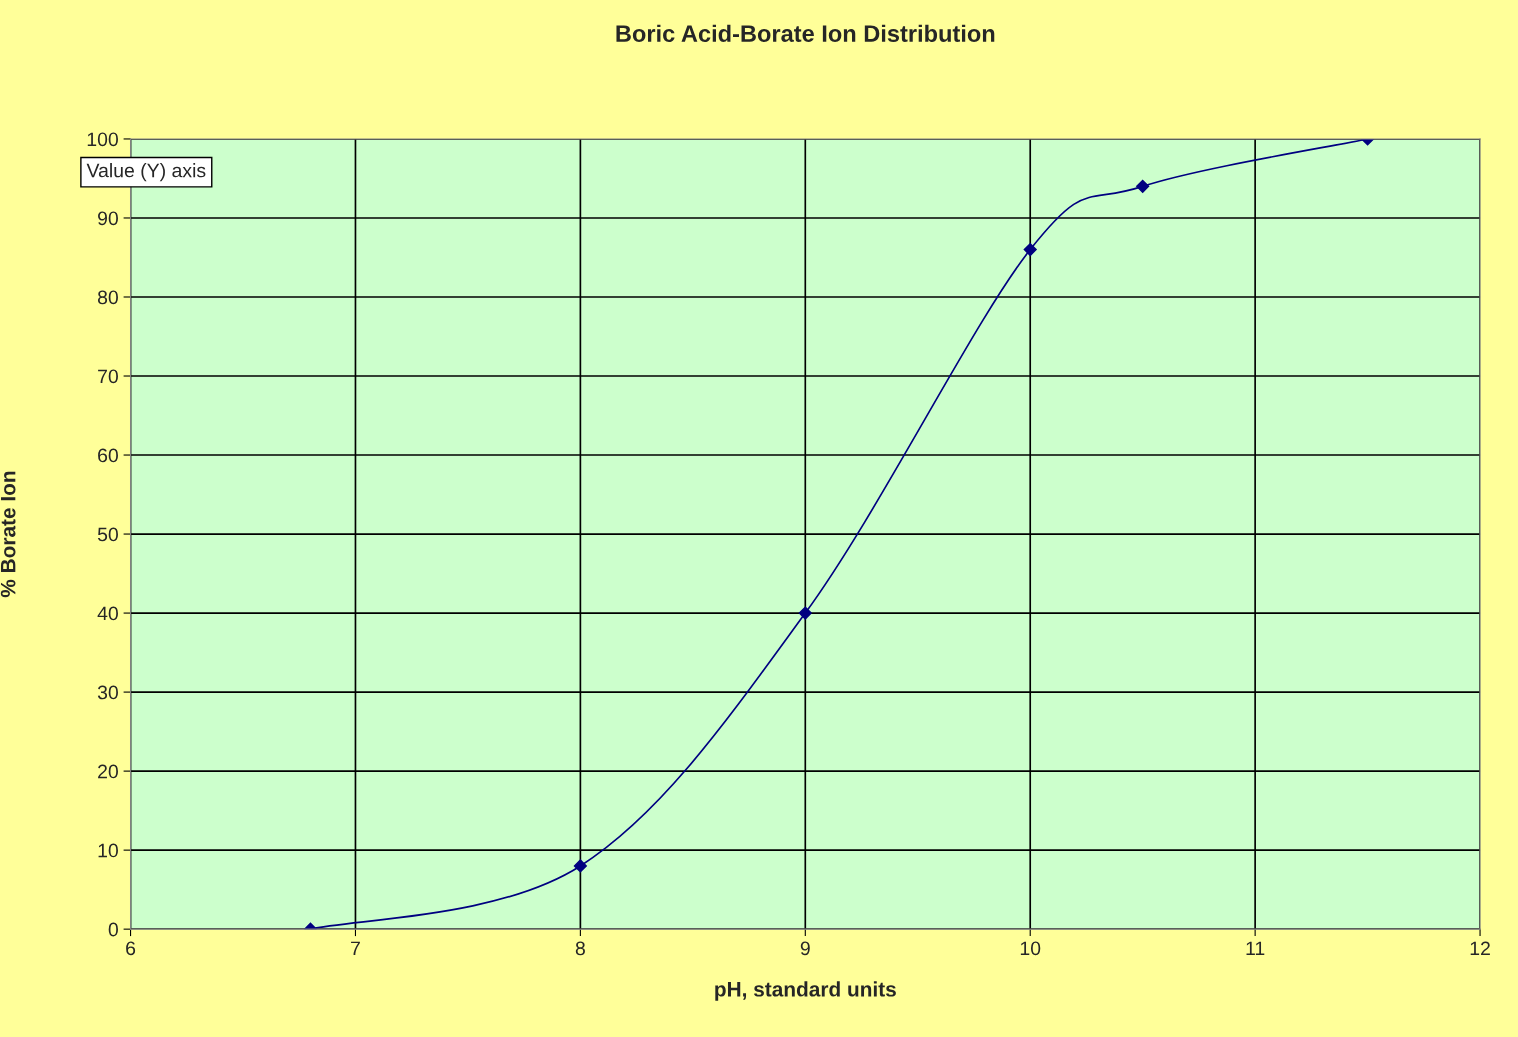 The width and height of the screenshot is (1518, 1037). Describe the element at coordinates (805, 33) in the screenshot. I see `chart-title: Boric Acid-Borate Ion Distribution` at that location.